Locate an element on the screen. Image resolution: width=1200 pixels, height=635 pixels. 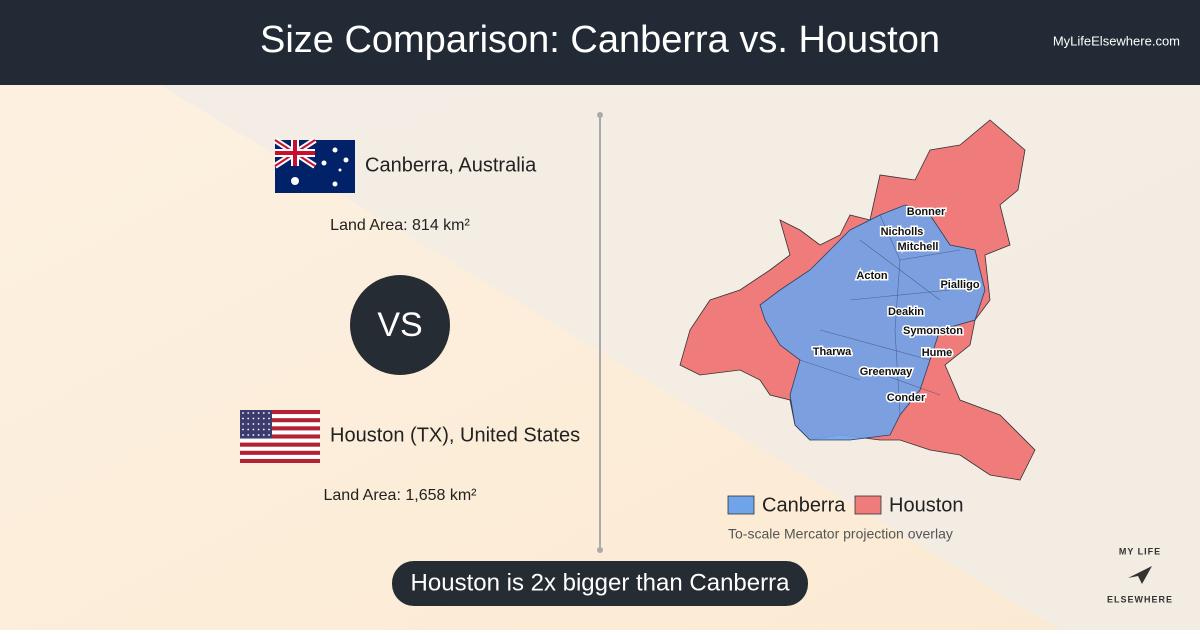
legend-label: Houston is located at coordinates (926, 505).